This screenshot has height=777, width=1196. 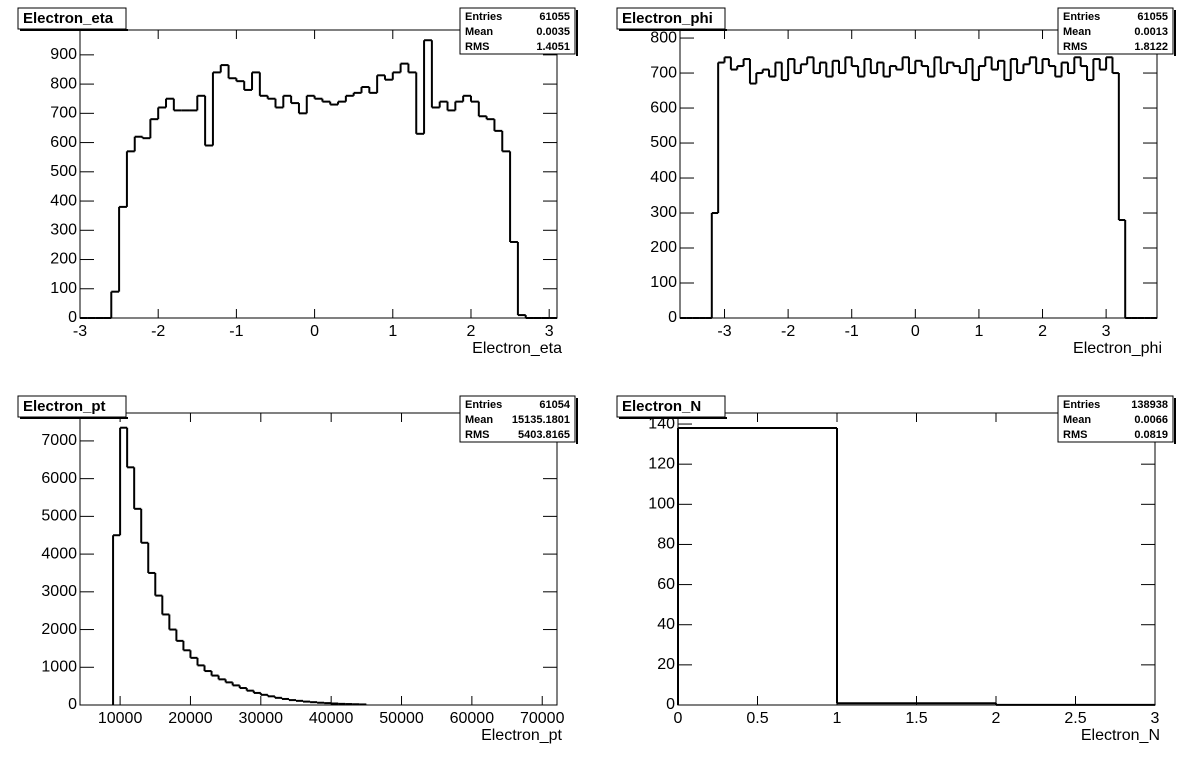 I want to click on x-axis-label: Electron_phi, so click(x=1117, y=348).